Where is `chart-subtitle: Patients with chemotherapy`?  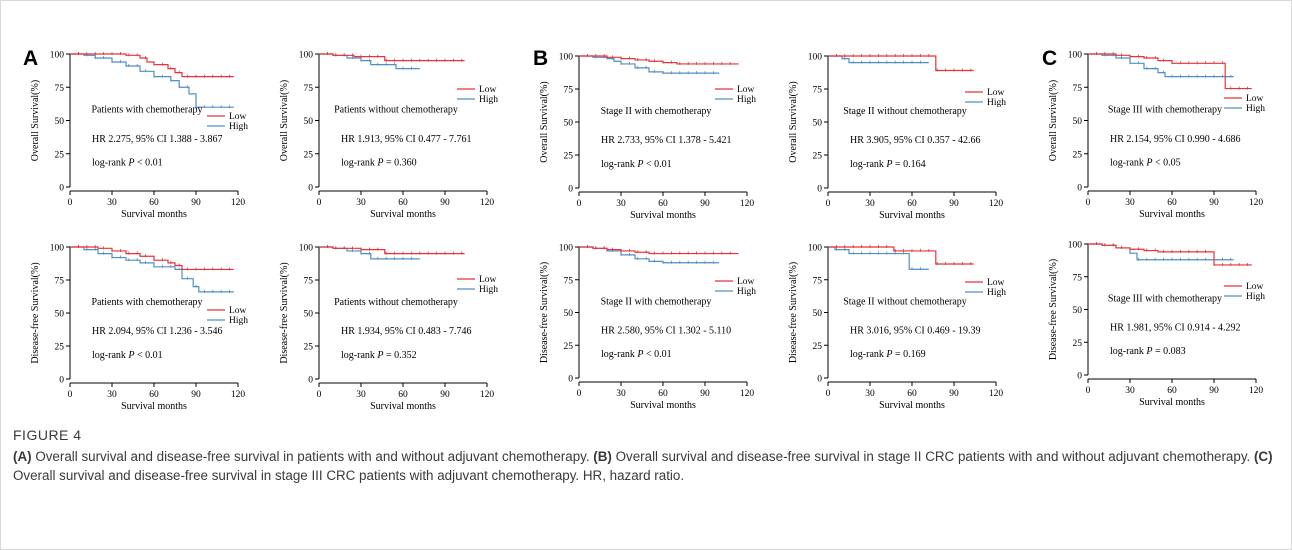
chart-subtitle: Patients with chemotherapy is located at coordinates (146, 110).